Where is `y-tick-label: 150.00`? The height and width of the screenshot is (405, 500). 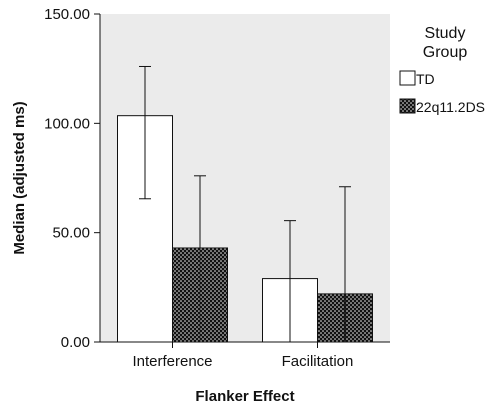 y-tick-label: 150.00 is located at coordinates (67, 14).